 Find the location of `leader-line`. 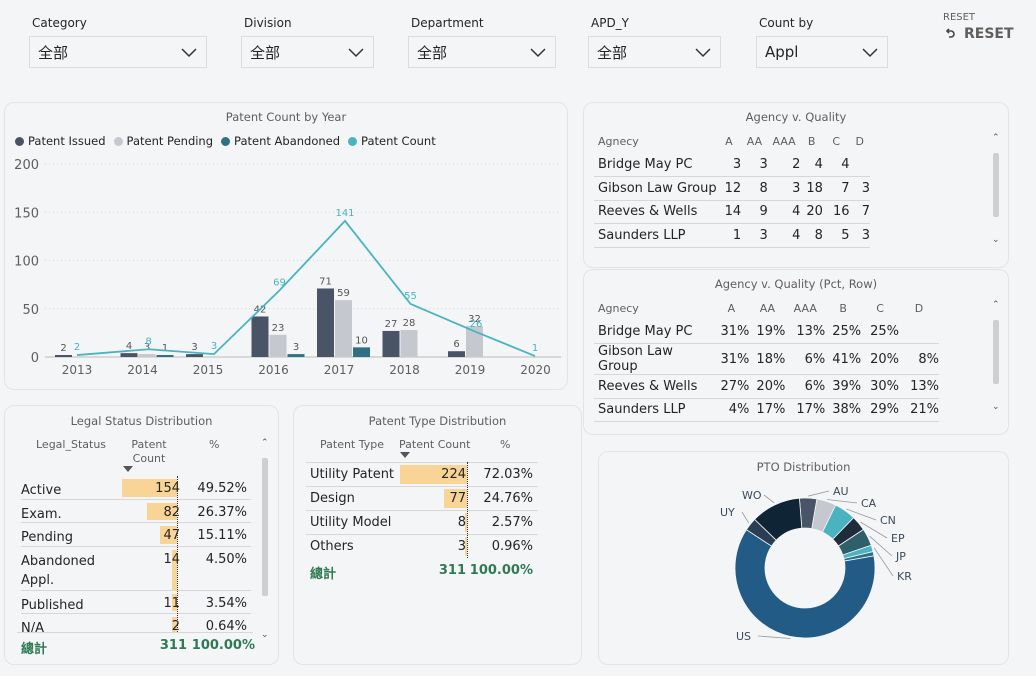

leader-line is located at coordinates (842, 501).